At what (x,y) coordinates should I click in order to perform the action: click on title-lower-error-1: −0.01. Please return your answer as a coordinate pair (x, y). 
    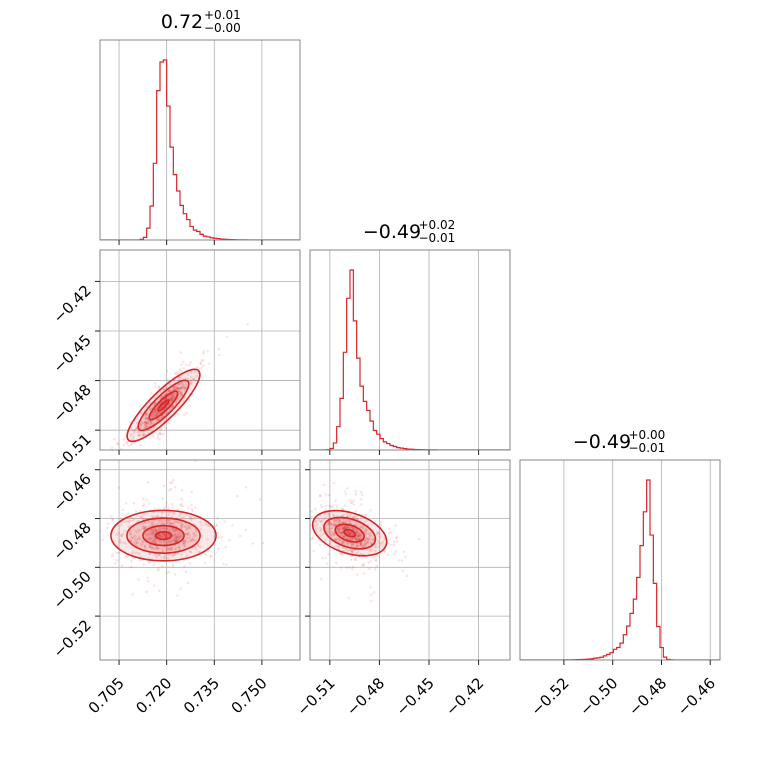
    Looking at the image, I should click on (437, 238).